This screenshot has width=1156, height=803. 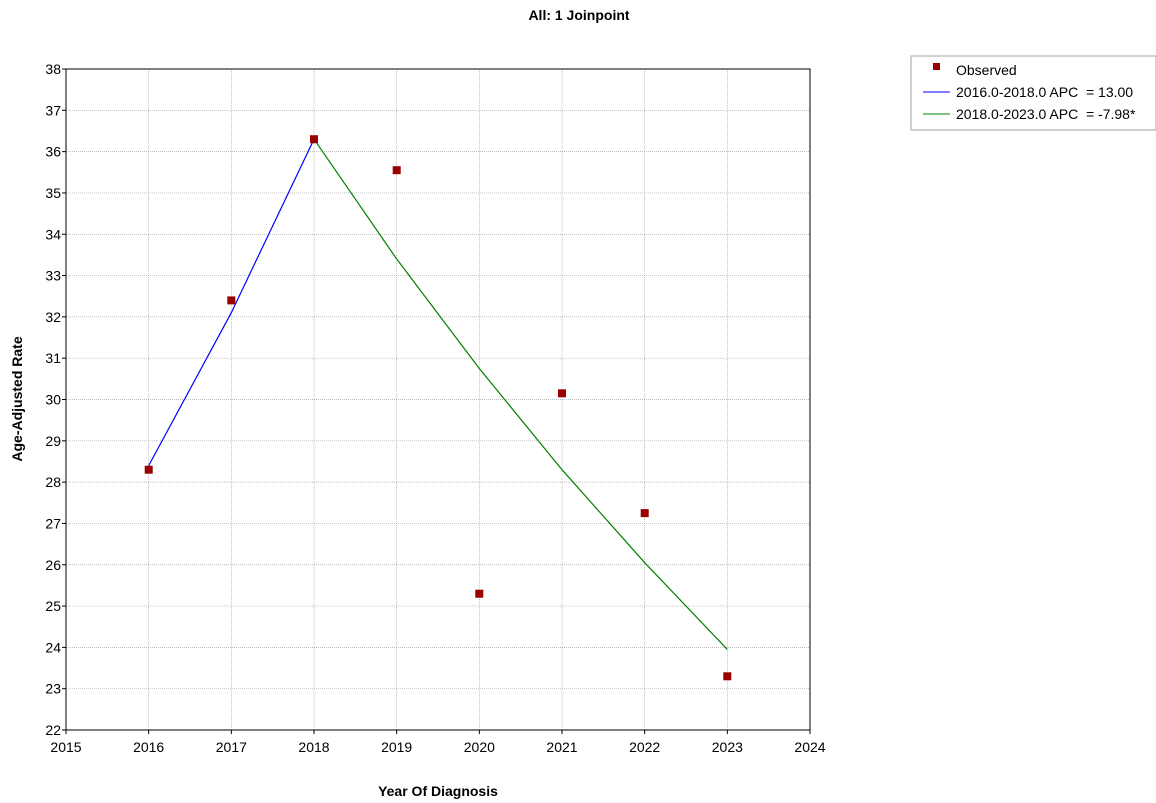 I want to click on y-tick-label: 23, so click(x=53, y=689).